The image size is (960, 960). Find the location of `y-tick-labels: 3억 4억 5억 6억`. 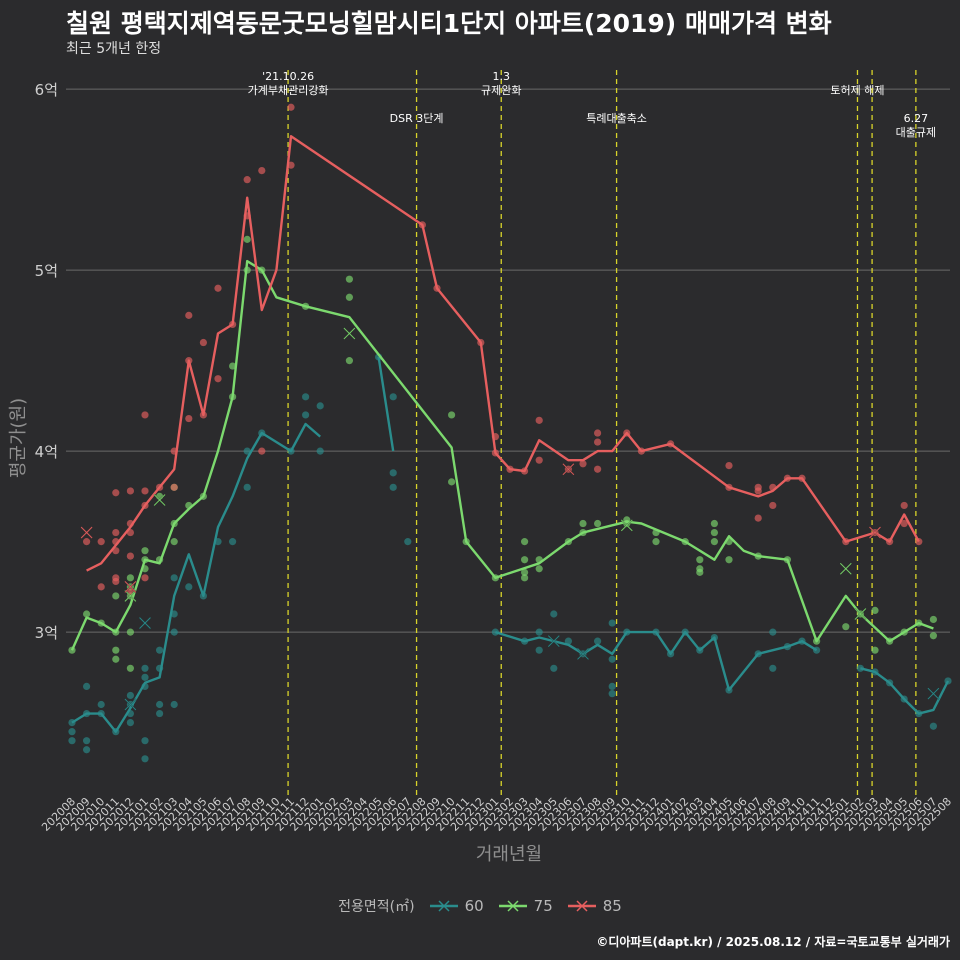

y-tick-labels: 3억 4억 5억 6억 is located at coordinates (46, 361).